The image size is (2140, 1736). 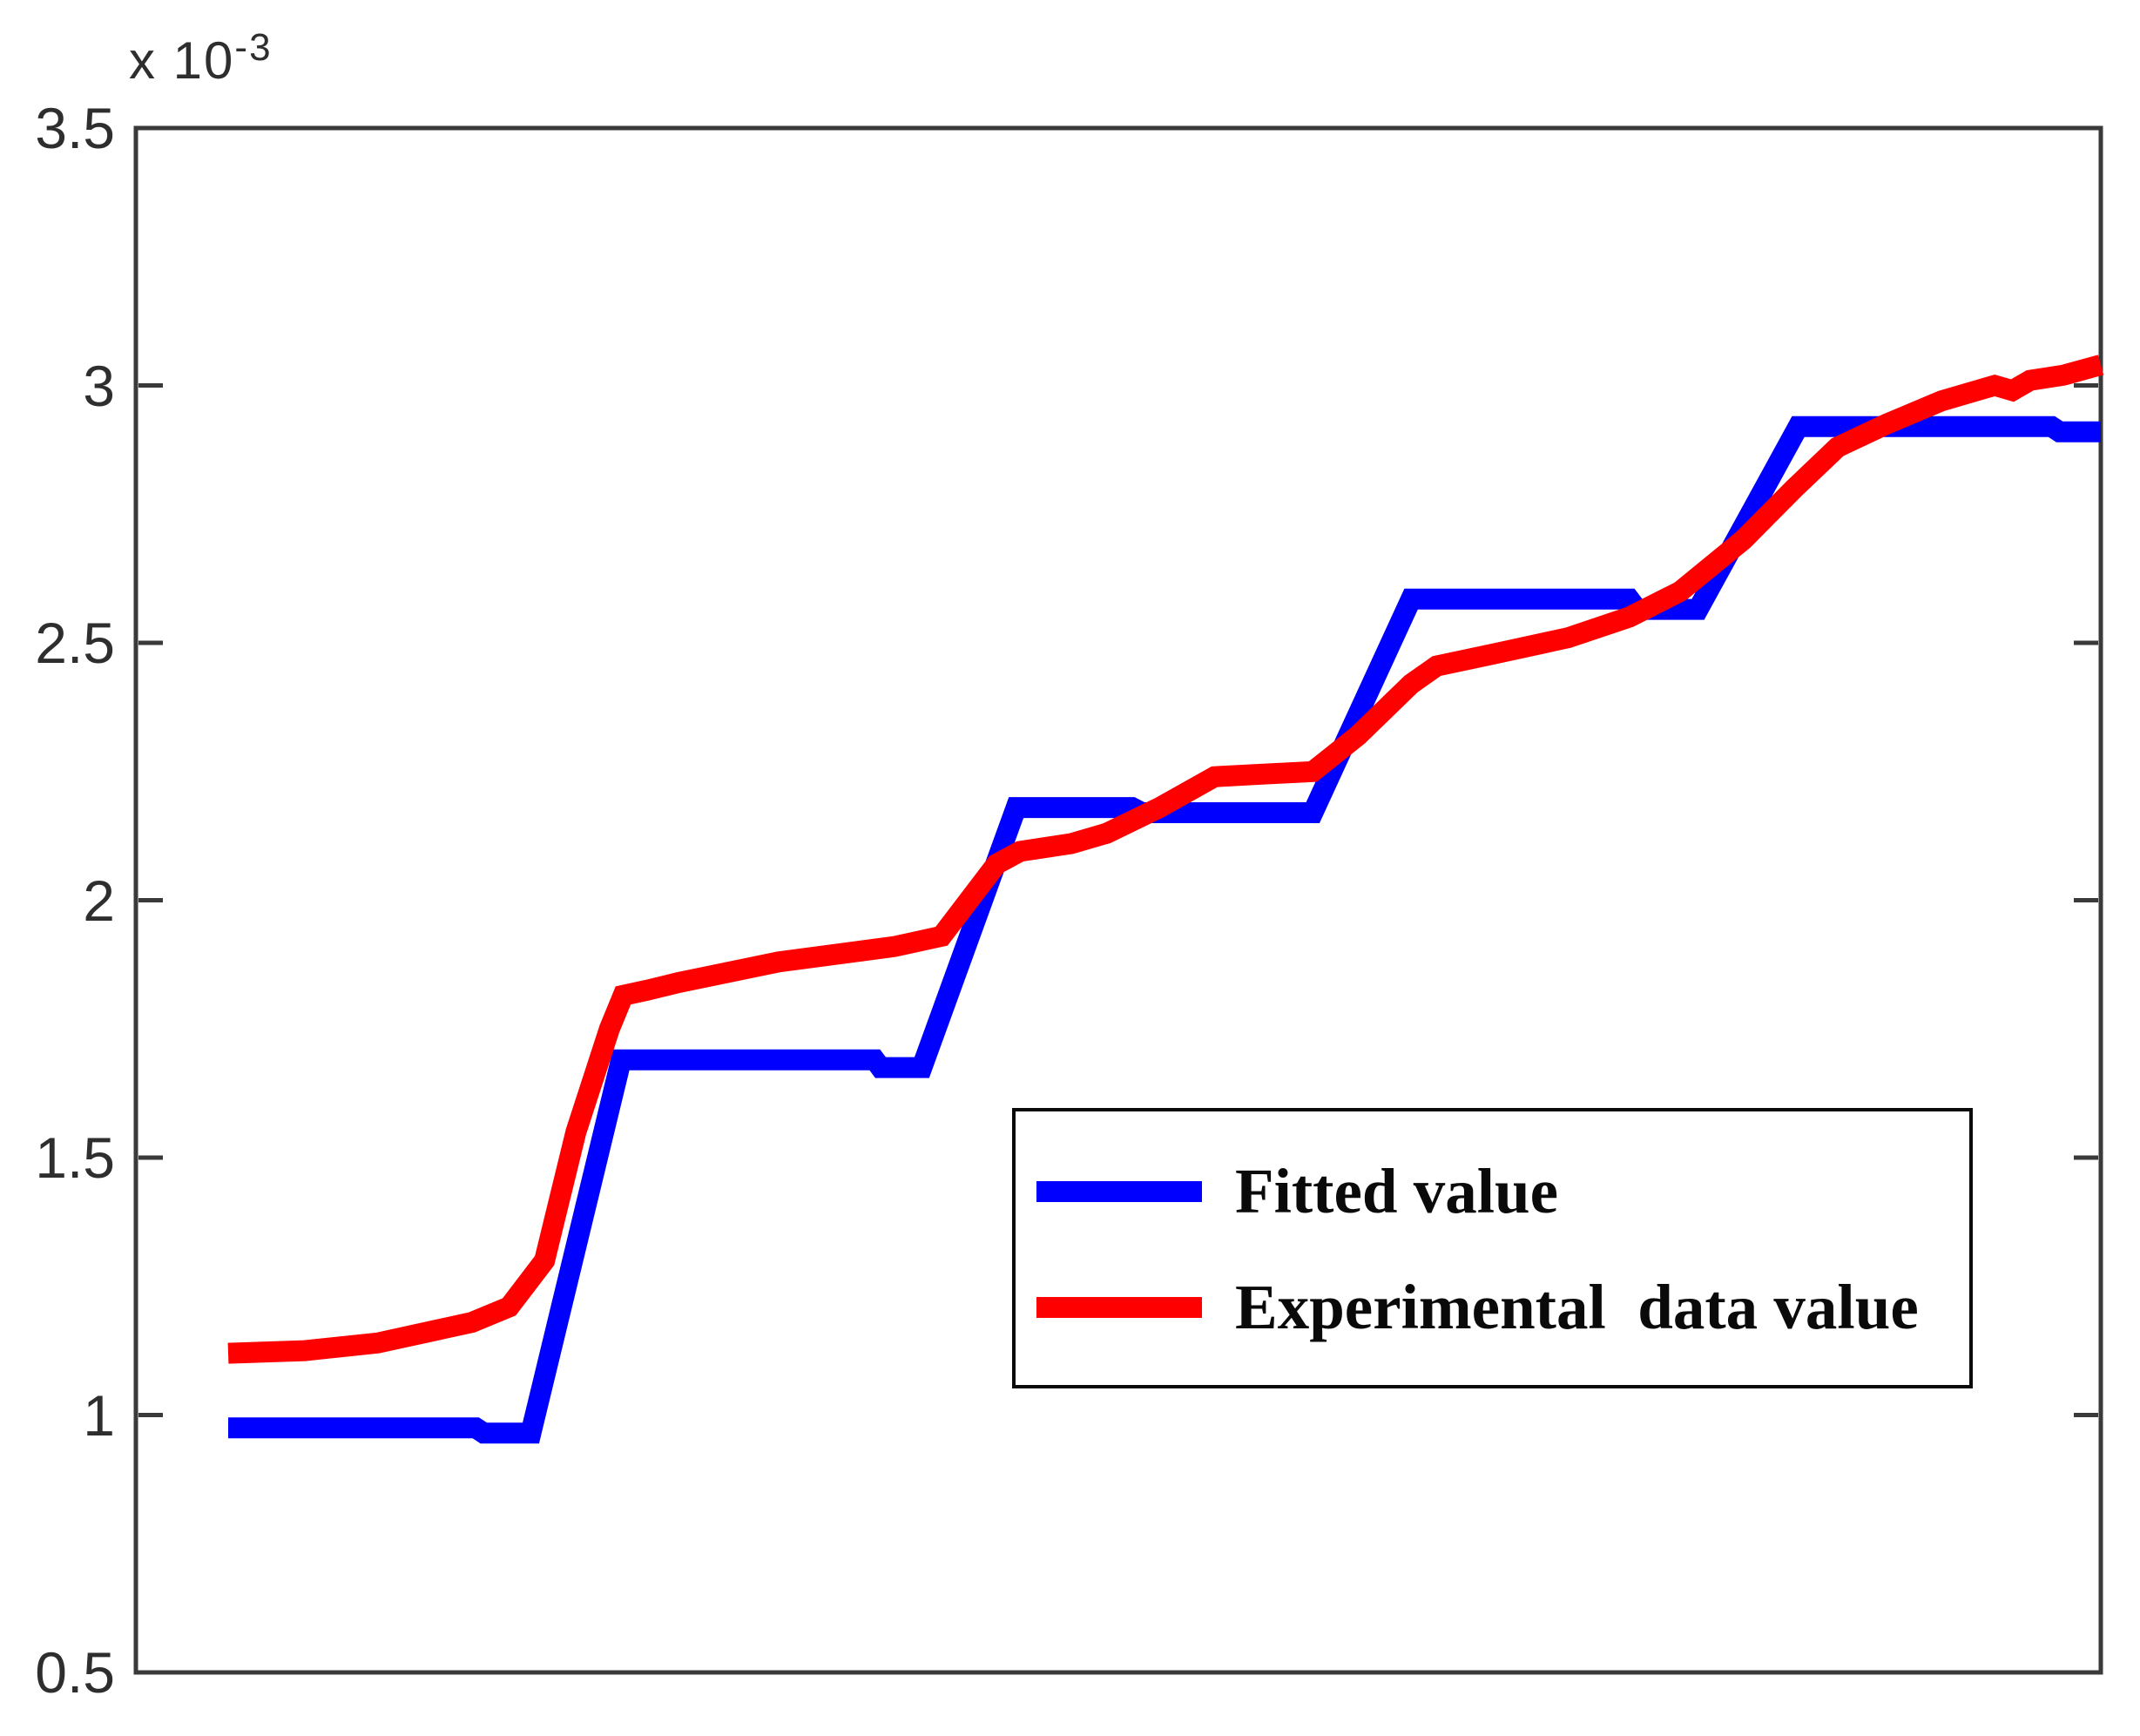 I want to click on y-axis-exponent-power: -3, so click(x=254, y=47).